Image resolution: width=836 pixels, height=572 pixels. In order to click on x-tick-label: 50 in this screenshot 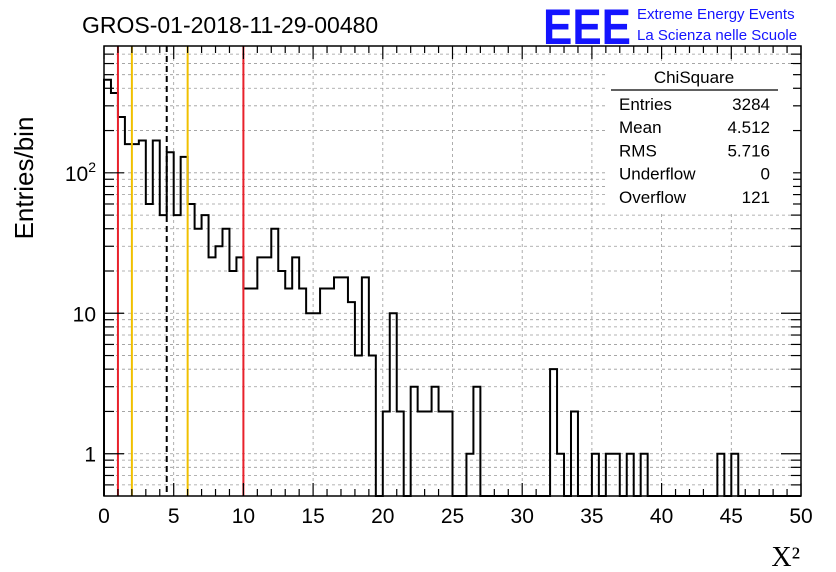, I will do `click(800, 516)`.